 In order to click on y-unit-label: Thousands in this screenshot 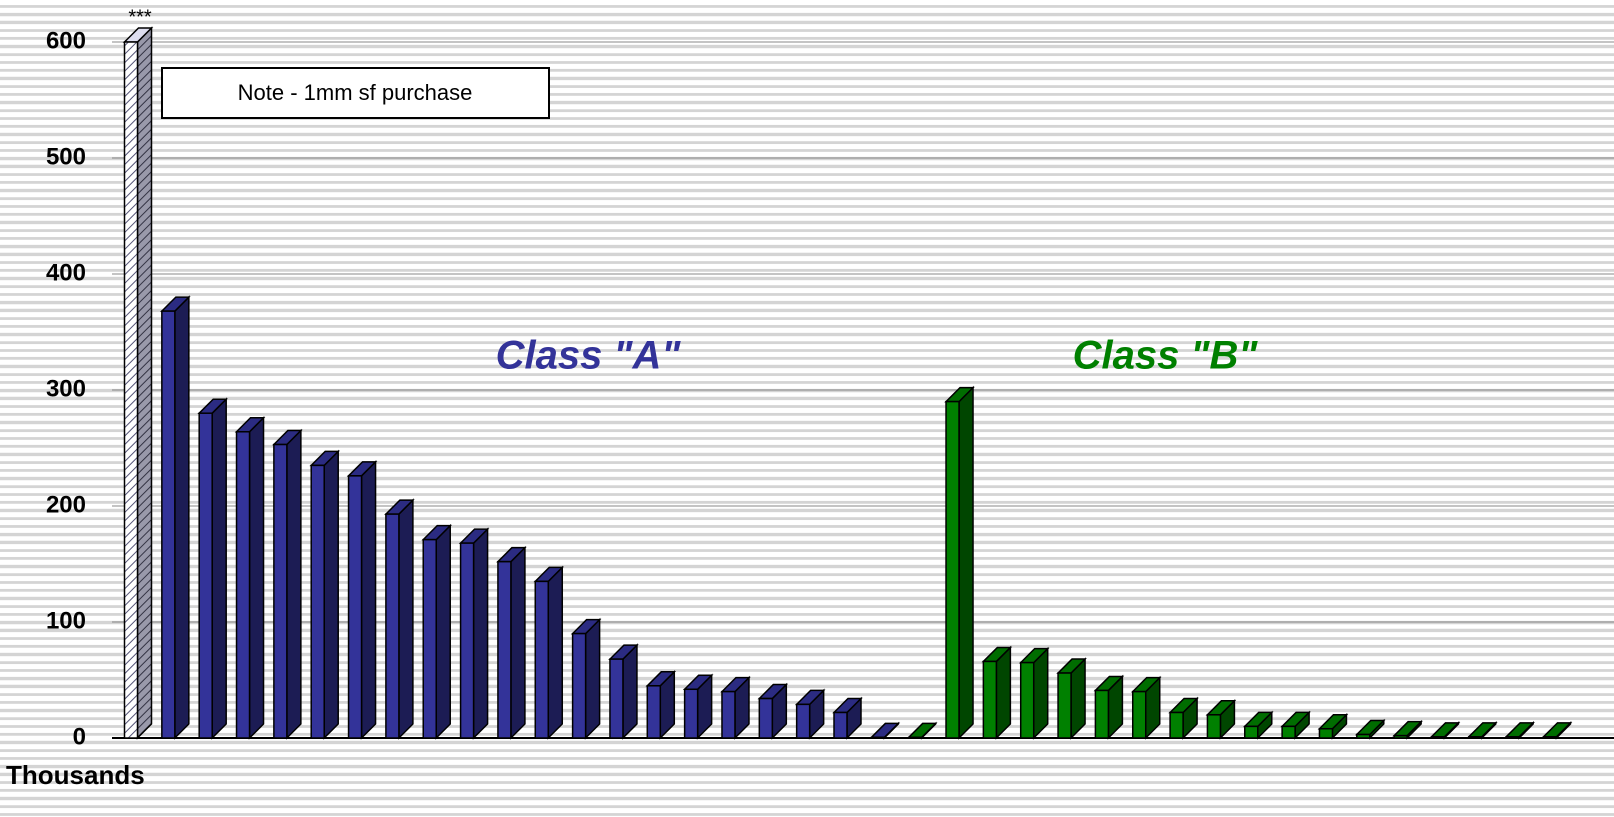, I will do `click(75, 775)`.